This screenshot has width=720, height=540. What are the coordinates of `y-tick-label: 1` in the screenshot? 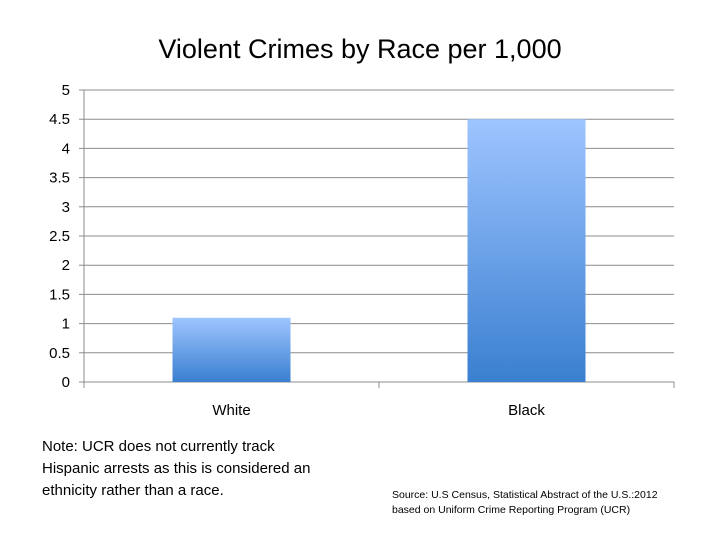 It's located at (66, 324).